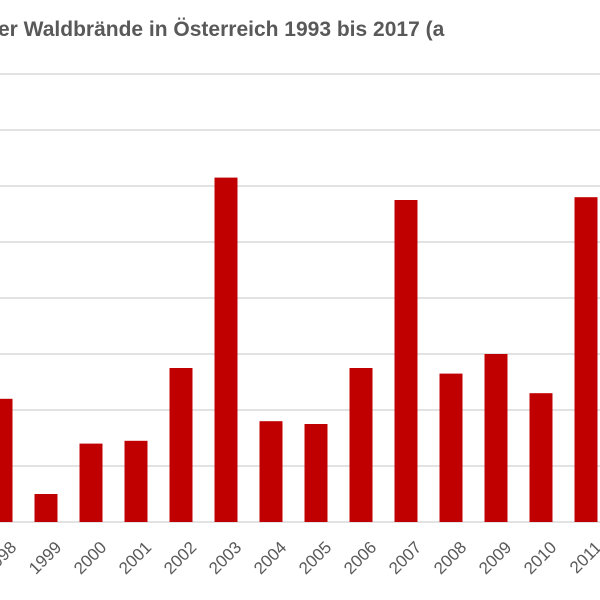  What do you see at coordinates (271, 471) in the screenshot?
I see `bar-2004` at bounding box center [271, 471].